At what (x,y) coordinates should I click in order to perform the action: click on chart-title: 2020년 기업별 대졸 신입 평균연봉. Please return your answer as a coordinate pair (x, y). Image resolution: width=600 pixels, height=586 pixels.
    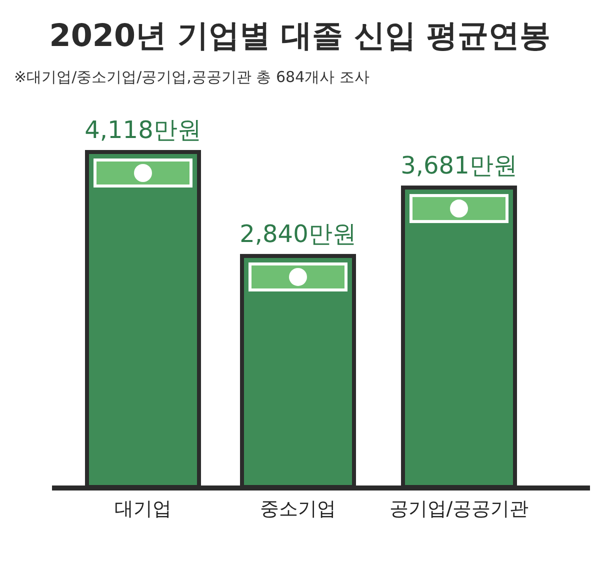
    Looking at the image, I should click on (300, 36).